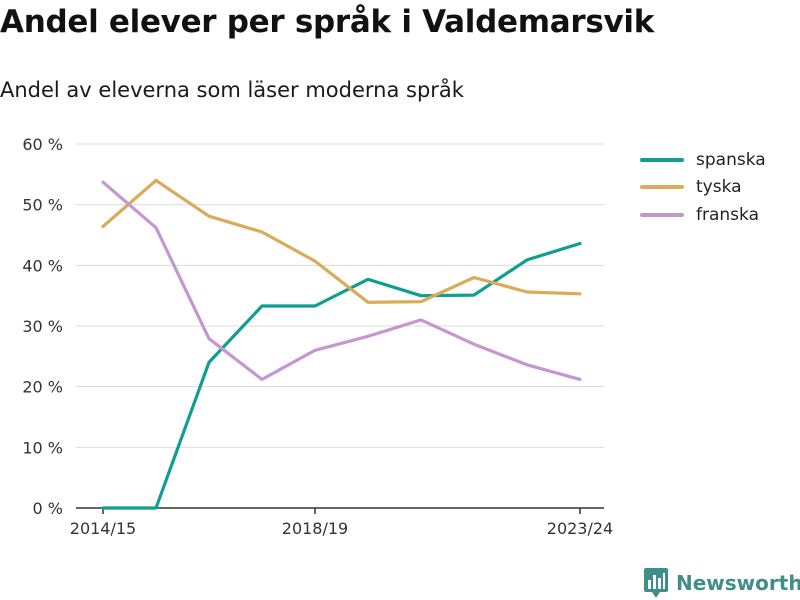 This screenshot has width=800, height=600. I want to click on y-tick-label: 40 %, so click(42, 265).